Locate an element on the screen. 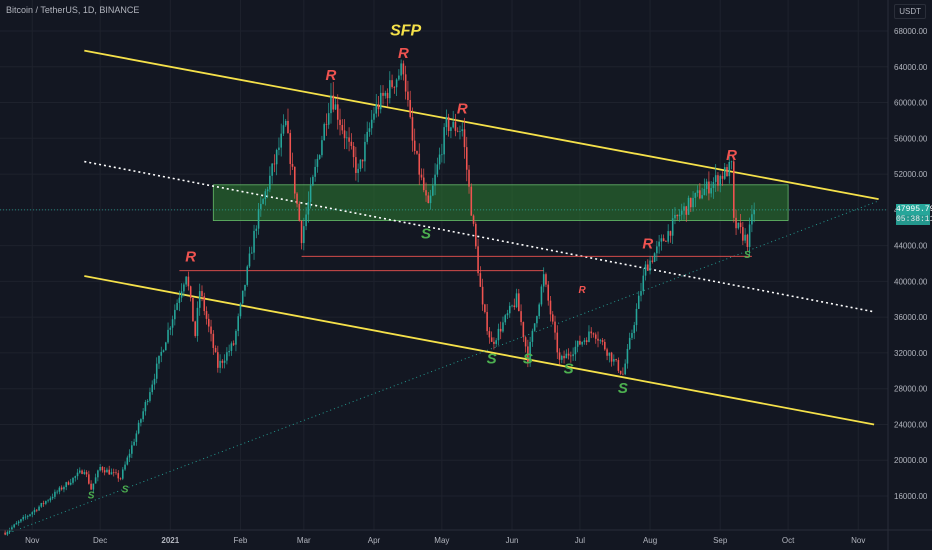 The height and width of the screenshot is (550, 932). x-tick-label: Mar is located at coordinates (304, 540).